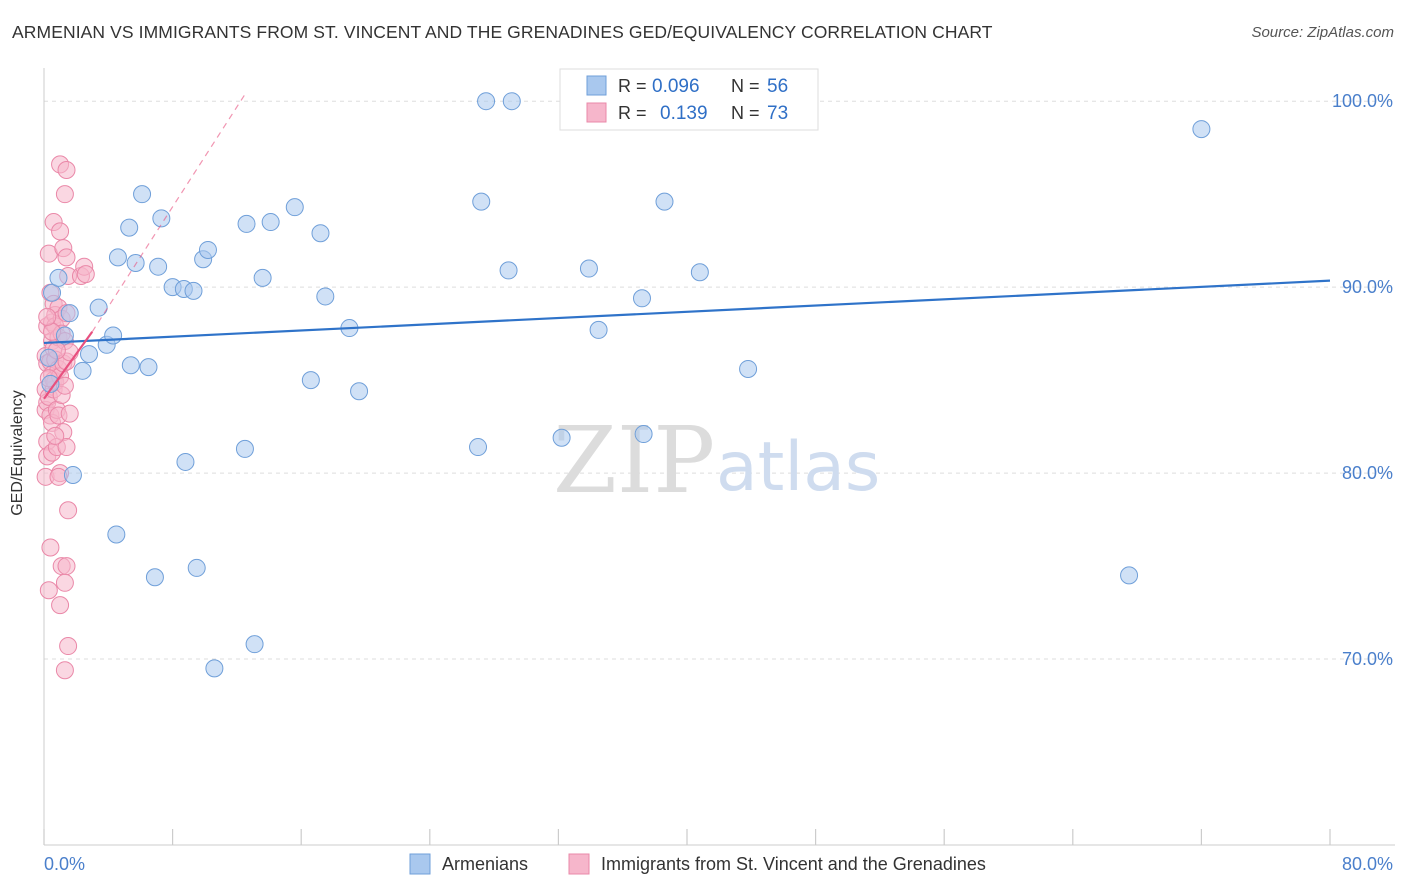  Describe the element at coordinates (1362, 101) in the screenshot. I see `y-tick-label: 100.0%` at that location.